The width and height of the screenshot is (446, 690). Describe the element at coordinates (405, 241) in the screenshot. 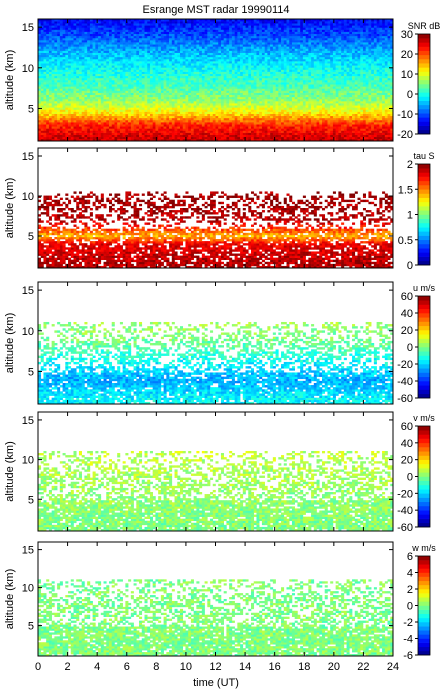

I see `panel-tau-colorbar-tick: 0.5` at that location.